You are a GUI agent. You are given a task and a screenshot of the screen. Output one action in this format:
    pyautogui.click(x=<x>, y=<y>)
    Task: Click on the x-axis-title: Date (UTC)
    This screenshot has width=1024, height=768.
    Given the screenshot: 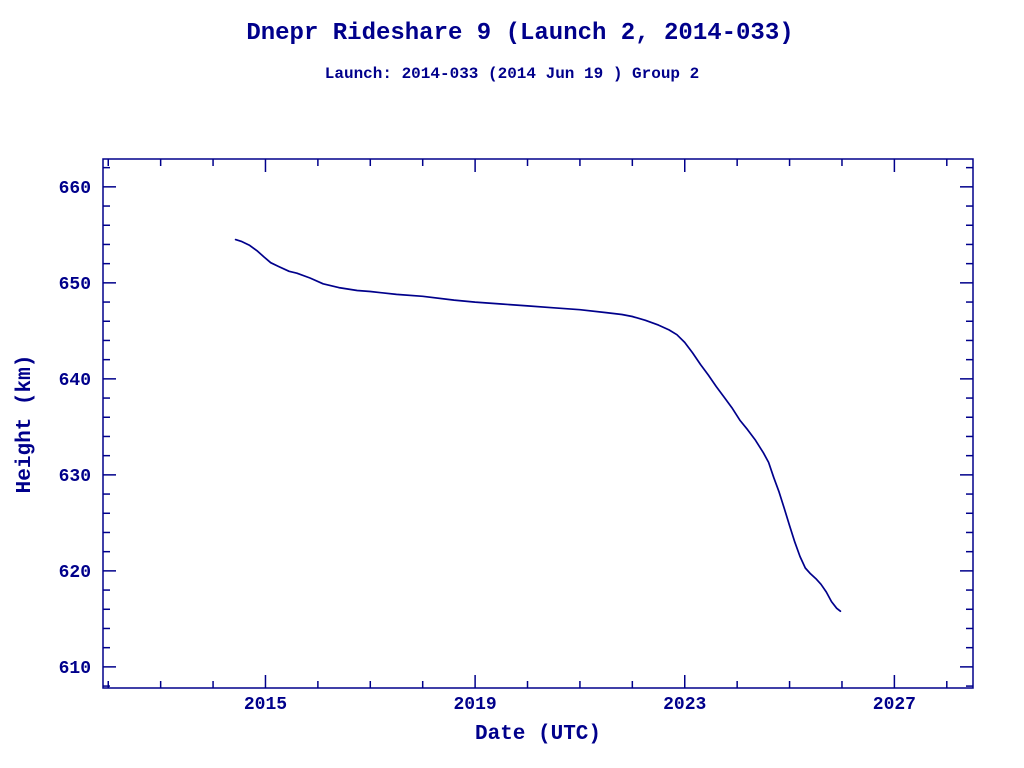 What is the action you would take?
    pyautogui.click(x=538, y=734)
    